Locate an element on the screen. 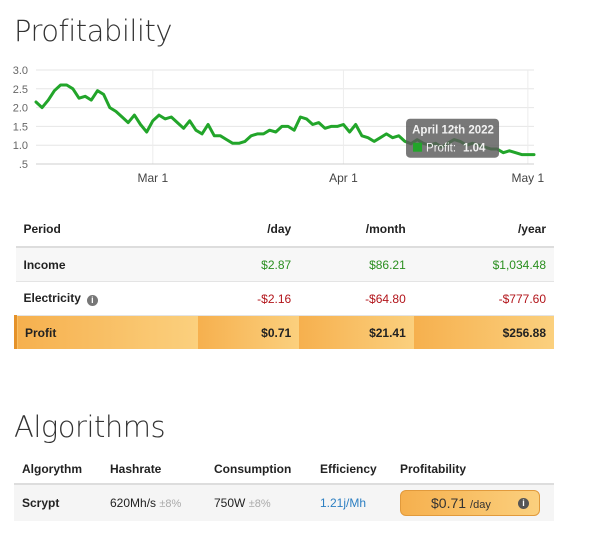 Image resolution: width=610 pixels, height=551 pixels. chart-y-tick-label: 2.0 is located at coordinates (20, 109).